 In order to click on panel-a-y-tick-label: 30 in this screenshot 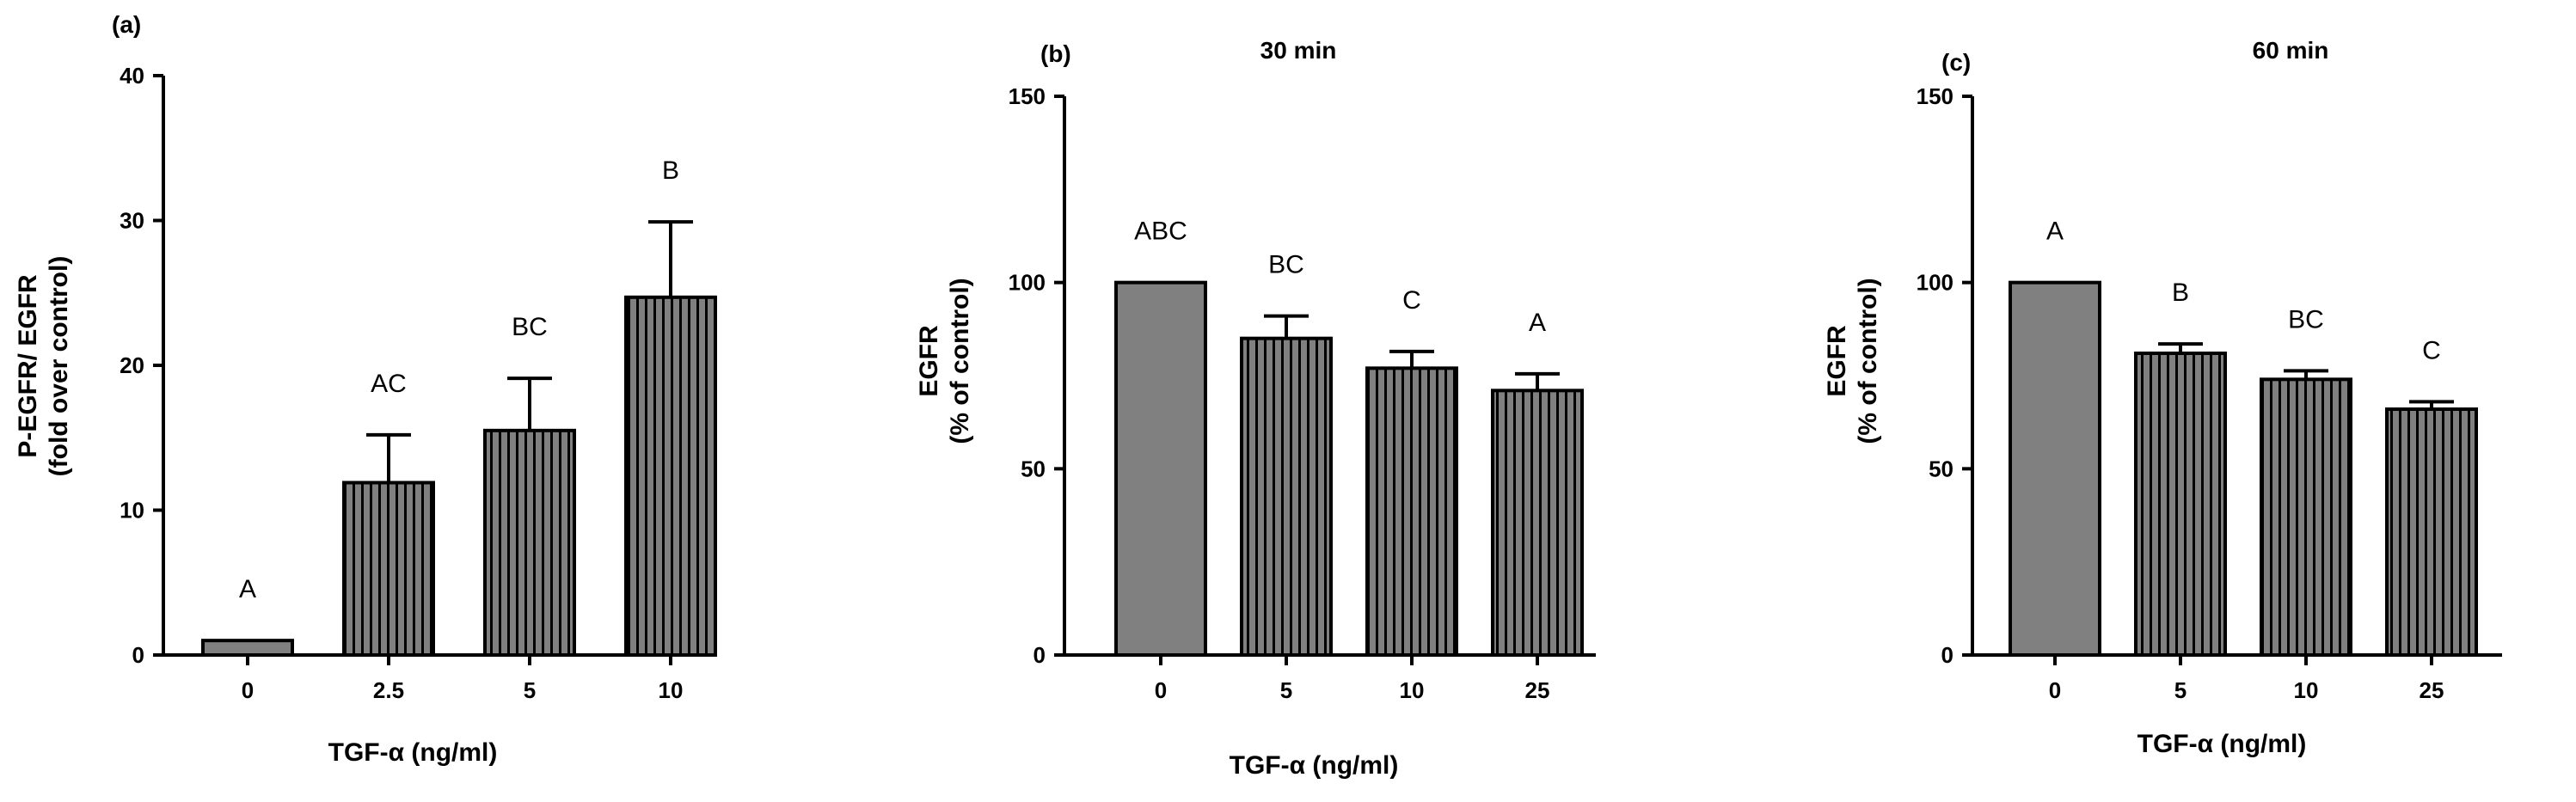, I will do `click(132, 221)`.